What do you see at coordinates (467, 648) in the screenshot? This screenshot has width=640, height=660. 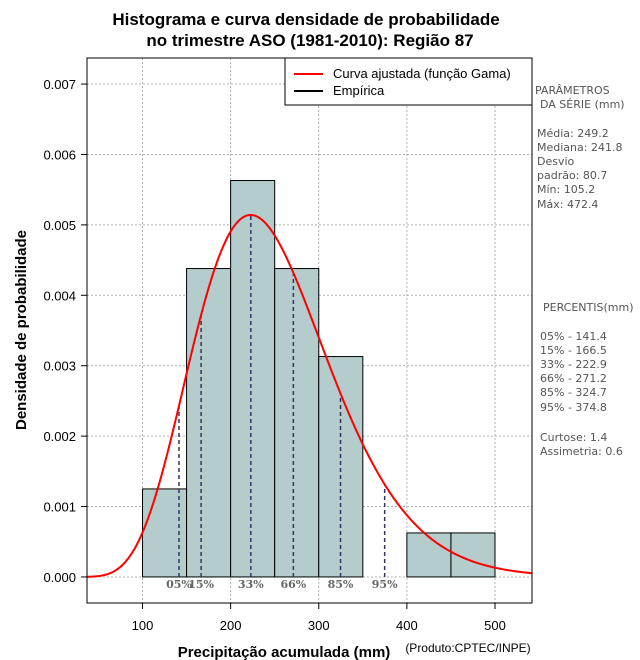 I see `credit-label: (Produto:CPTEC/INPE)` at bounding box center [467, 648].